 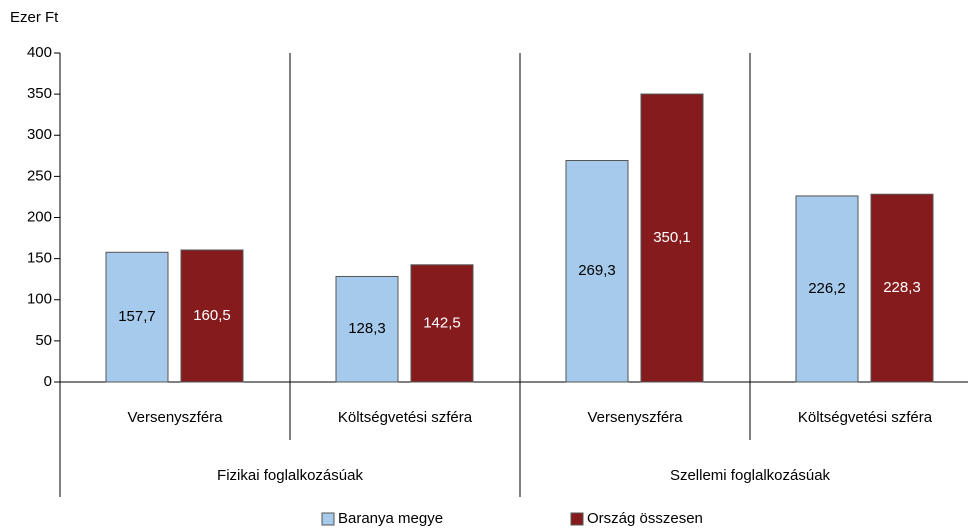 I want to click on y-tick-label: 300, so click(x=39, y=134).